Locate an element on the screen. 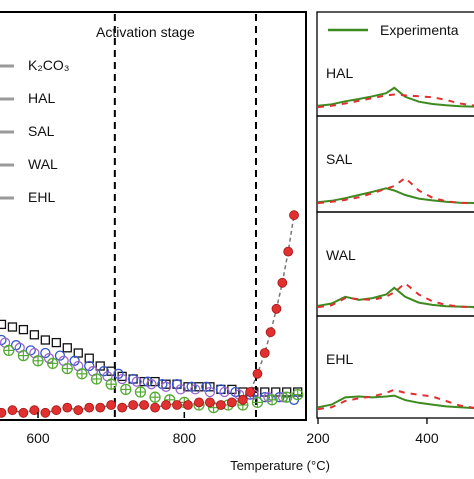 This screenshot has width=474, height=479. experimental-curve-sal is located at coordinates (395, 196).